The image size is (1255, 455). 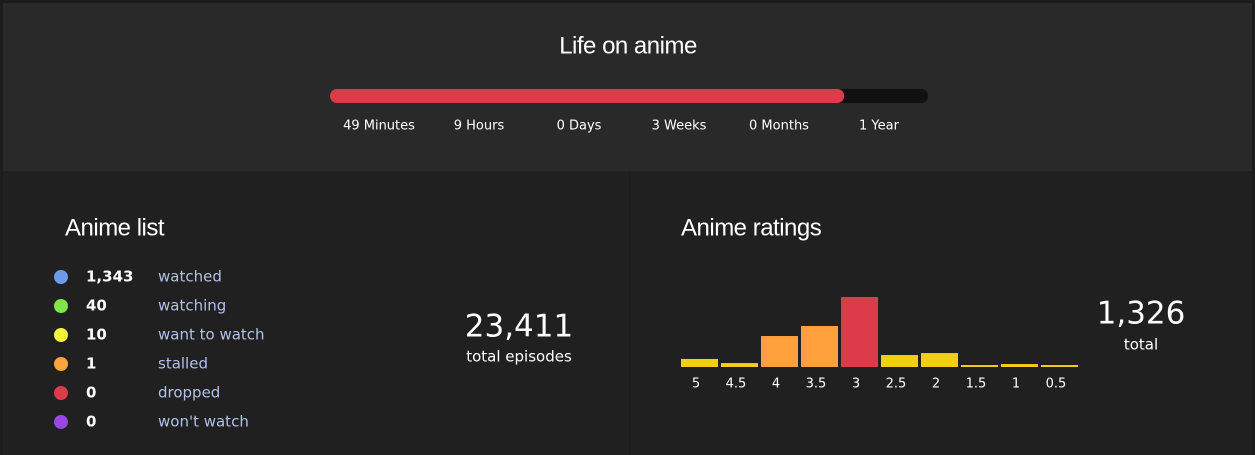 What do you see at coordinates (1016, 384) in the screenshot?
I see `rating-label: 1` at bounding box center [1016, 384].